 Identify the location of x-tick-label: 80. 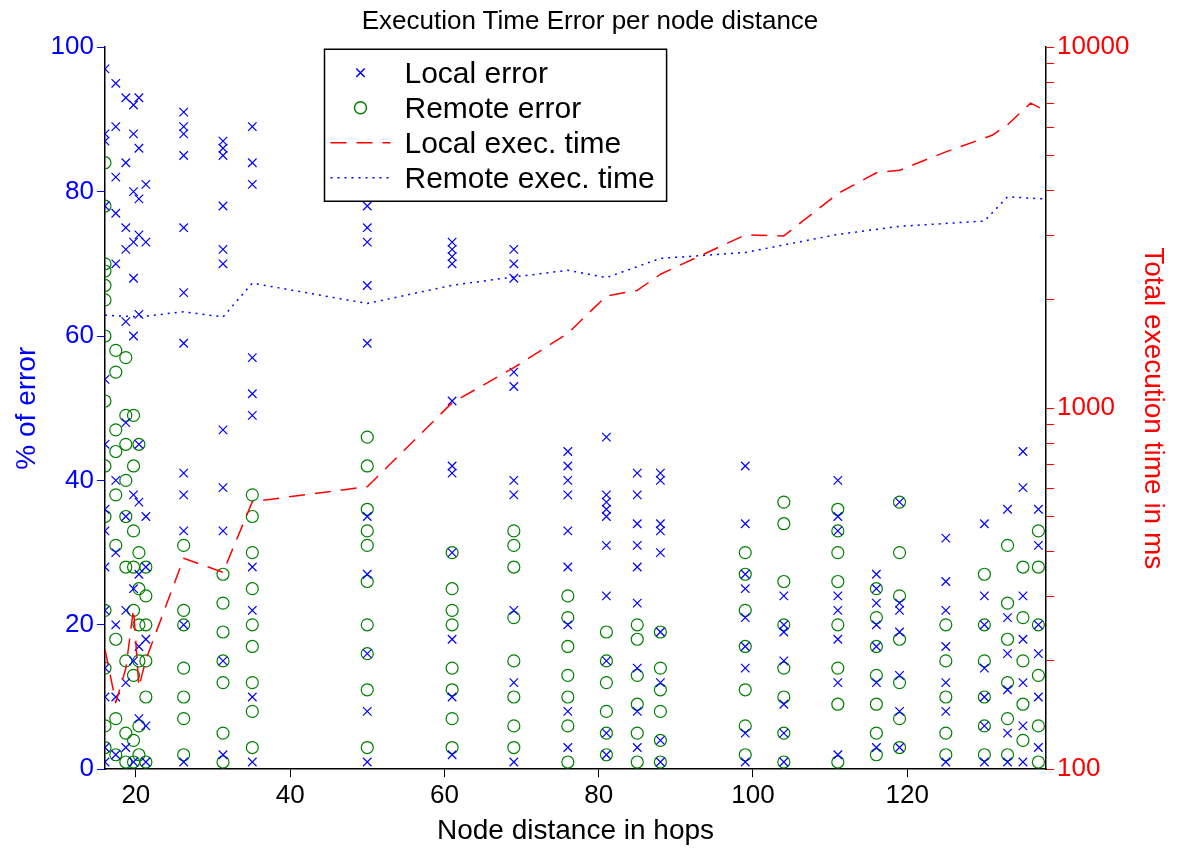
(599, 793).